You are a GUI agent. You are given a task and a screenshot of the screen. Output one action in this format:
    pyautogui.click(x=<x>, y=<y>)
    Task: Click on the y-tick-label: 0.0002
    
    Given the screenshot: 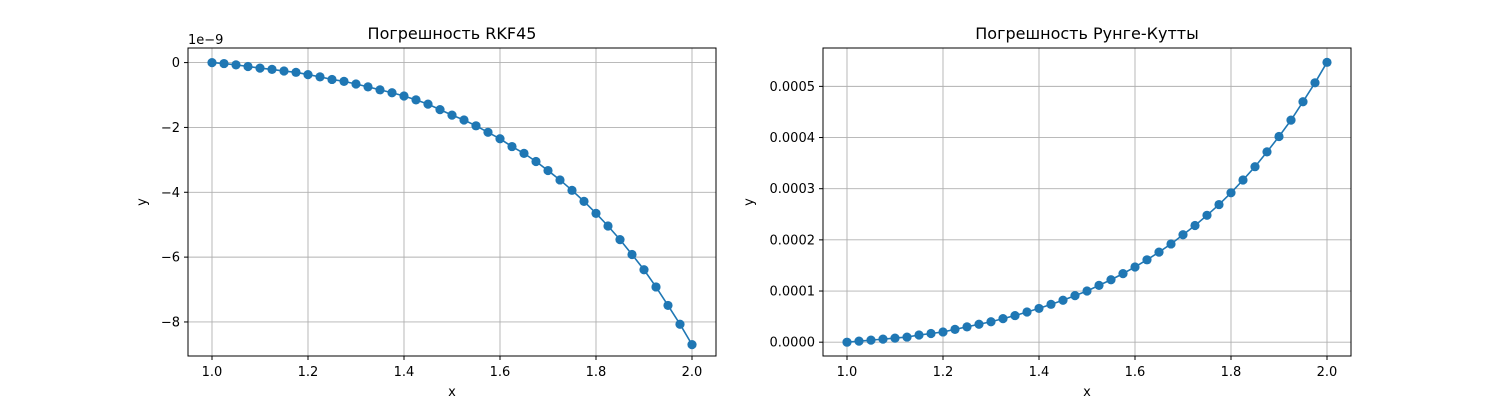 What is the action you would take?
    pyautogui.click(x=793, y=240)
    